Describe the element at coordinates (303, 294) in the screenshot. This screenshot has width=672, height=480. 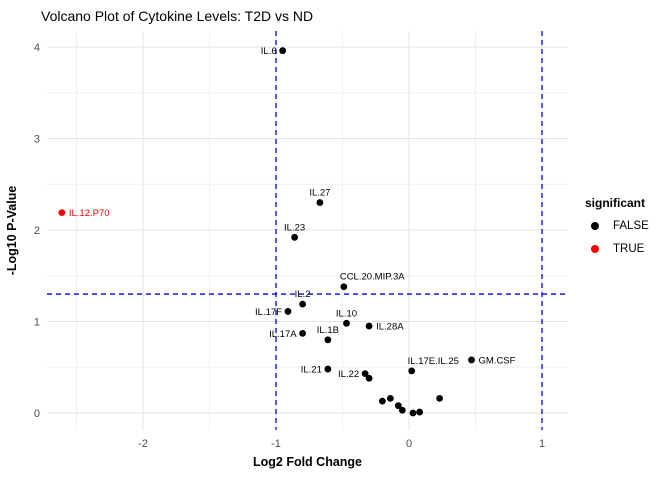
I see `point-label-IL.2: IL.2` at that location.